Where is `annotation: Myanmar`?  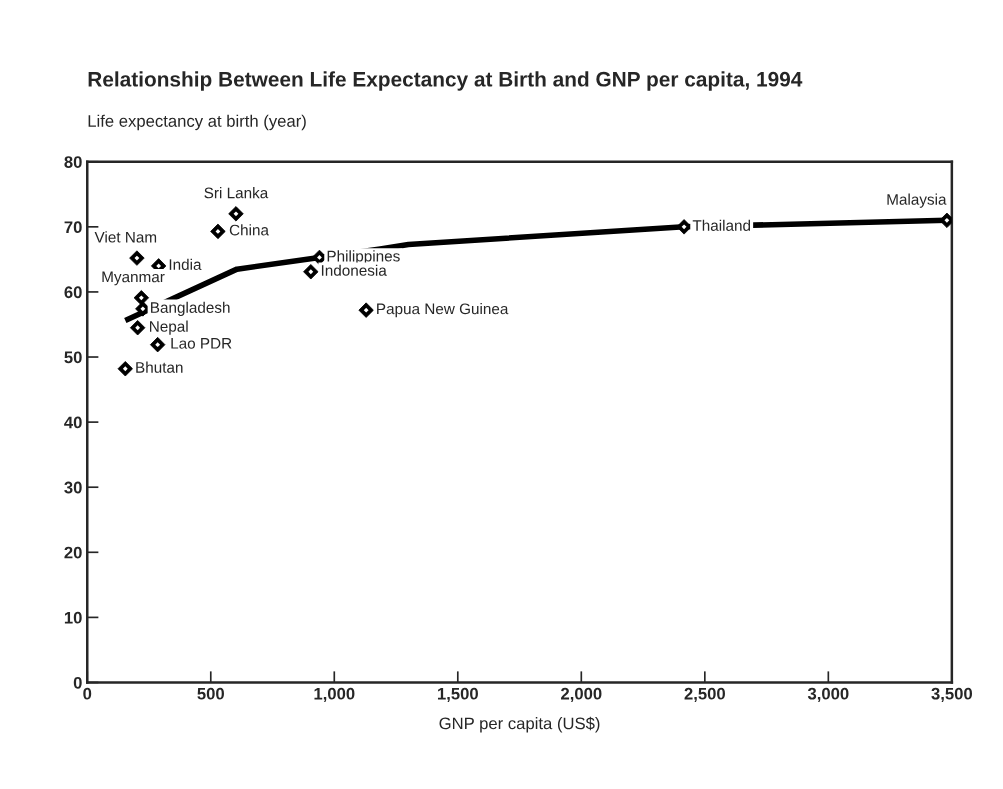 annotation: Myanmar is located at coordinates (133, 278).